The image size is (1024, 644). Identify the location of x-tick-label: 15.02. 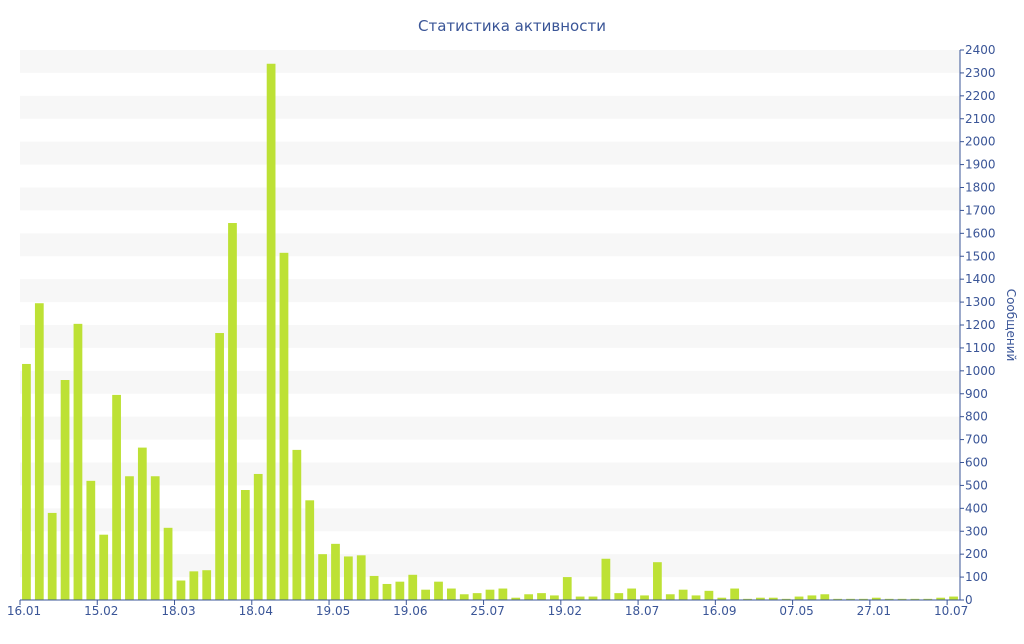
(101, 611).